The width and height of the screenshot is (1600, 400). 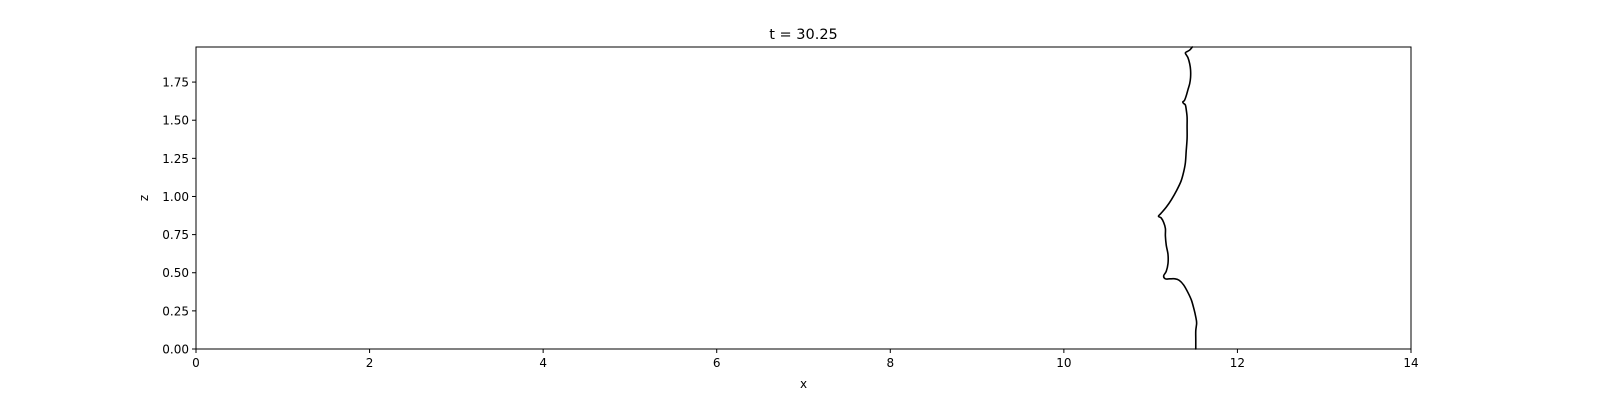 What do you see at coordinates (803, 384) in the screenshot?
I see `x-axis-label: x` at bounding box center [803, 384].